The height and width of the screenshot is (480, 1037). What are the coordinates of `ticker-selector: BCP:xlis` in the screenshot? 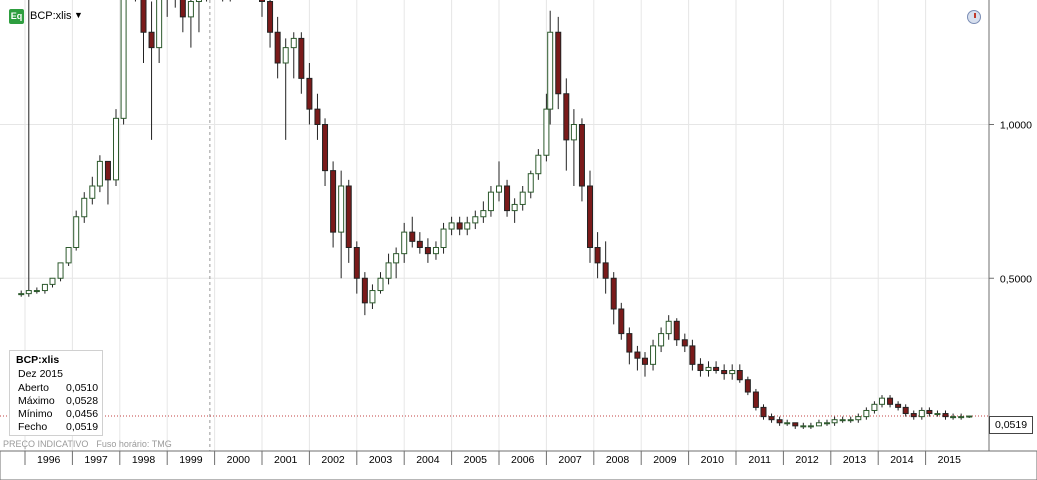 It's located at (51, 16).